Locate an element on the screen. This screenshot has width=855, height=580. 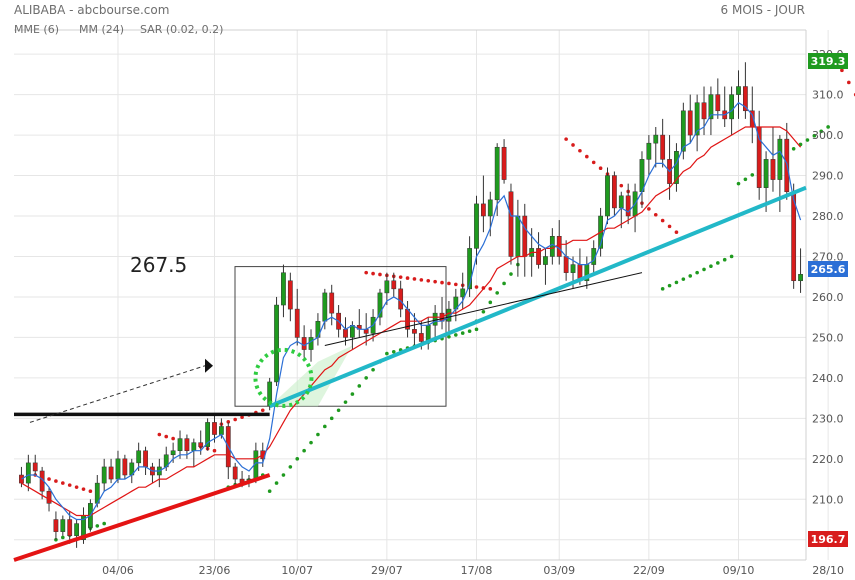
y-tick-label: 250.0 is located at coordinates (828, 337).